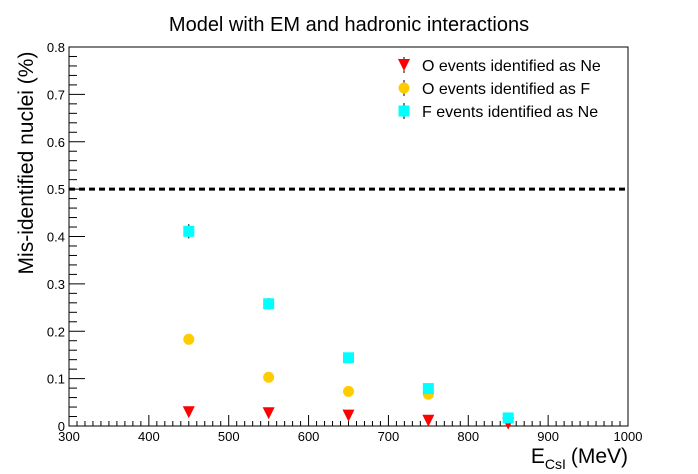 The image size is (698, 474). I want to click on x-axis-label: ECsI (MeV), so click(579, 458).